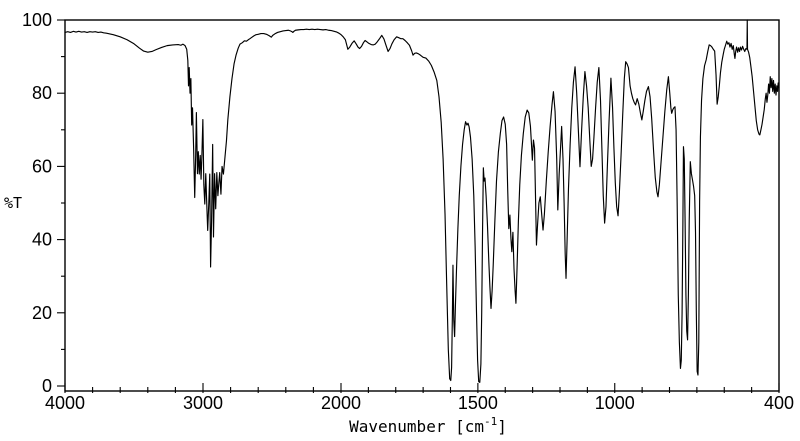 This screenshot has width=800, height=441. I want to click on x-tick-label: 1500, so click(478, 403).